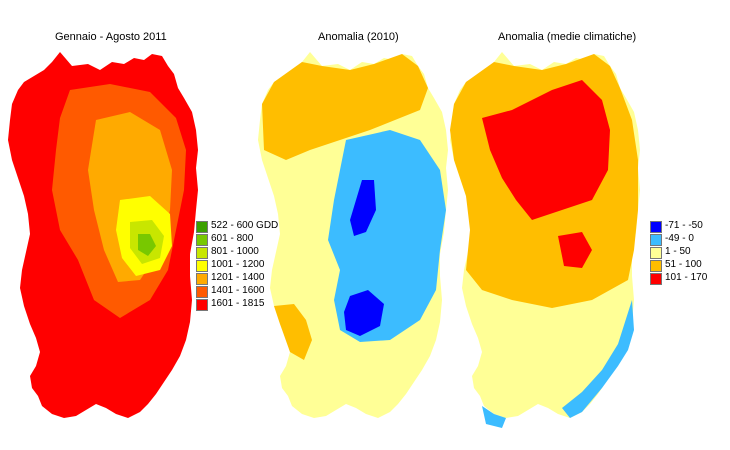 The height and width of the screenshot is (450, 730). Describe the element at coordinates (678, 251) in the screenshot. I see `legend-label: 1 - 50` at that location.